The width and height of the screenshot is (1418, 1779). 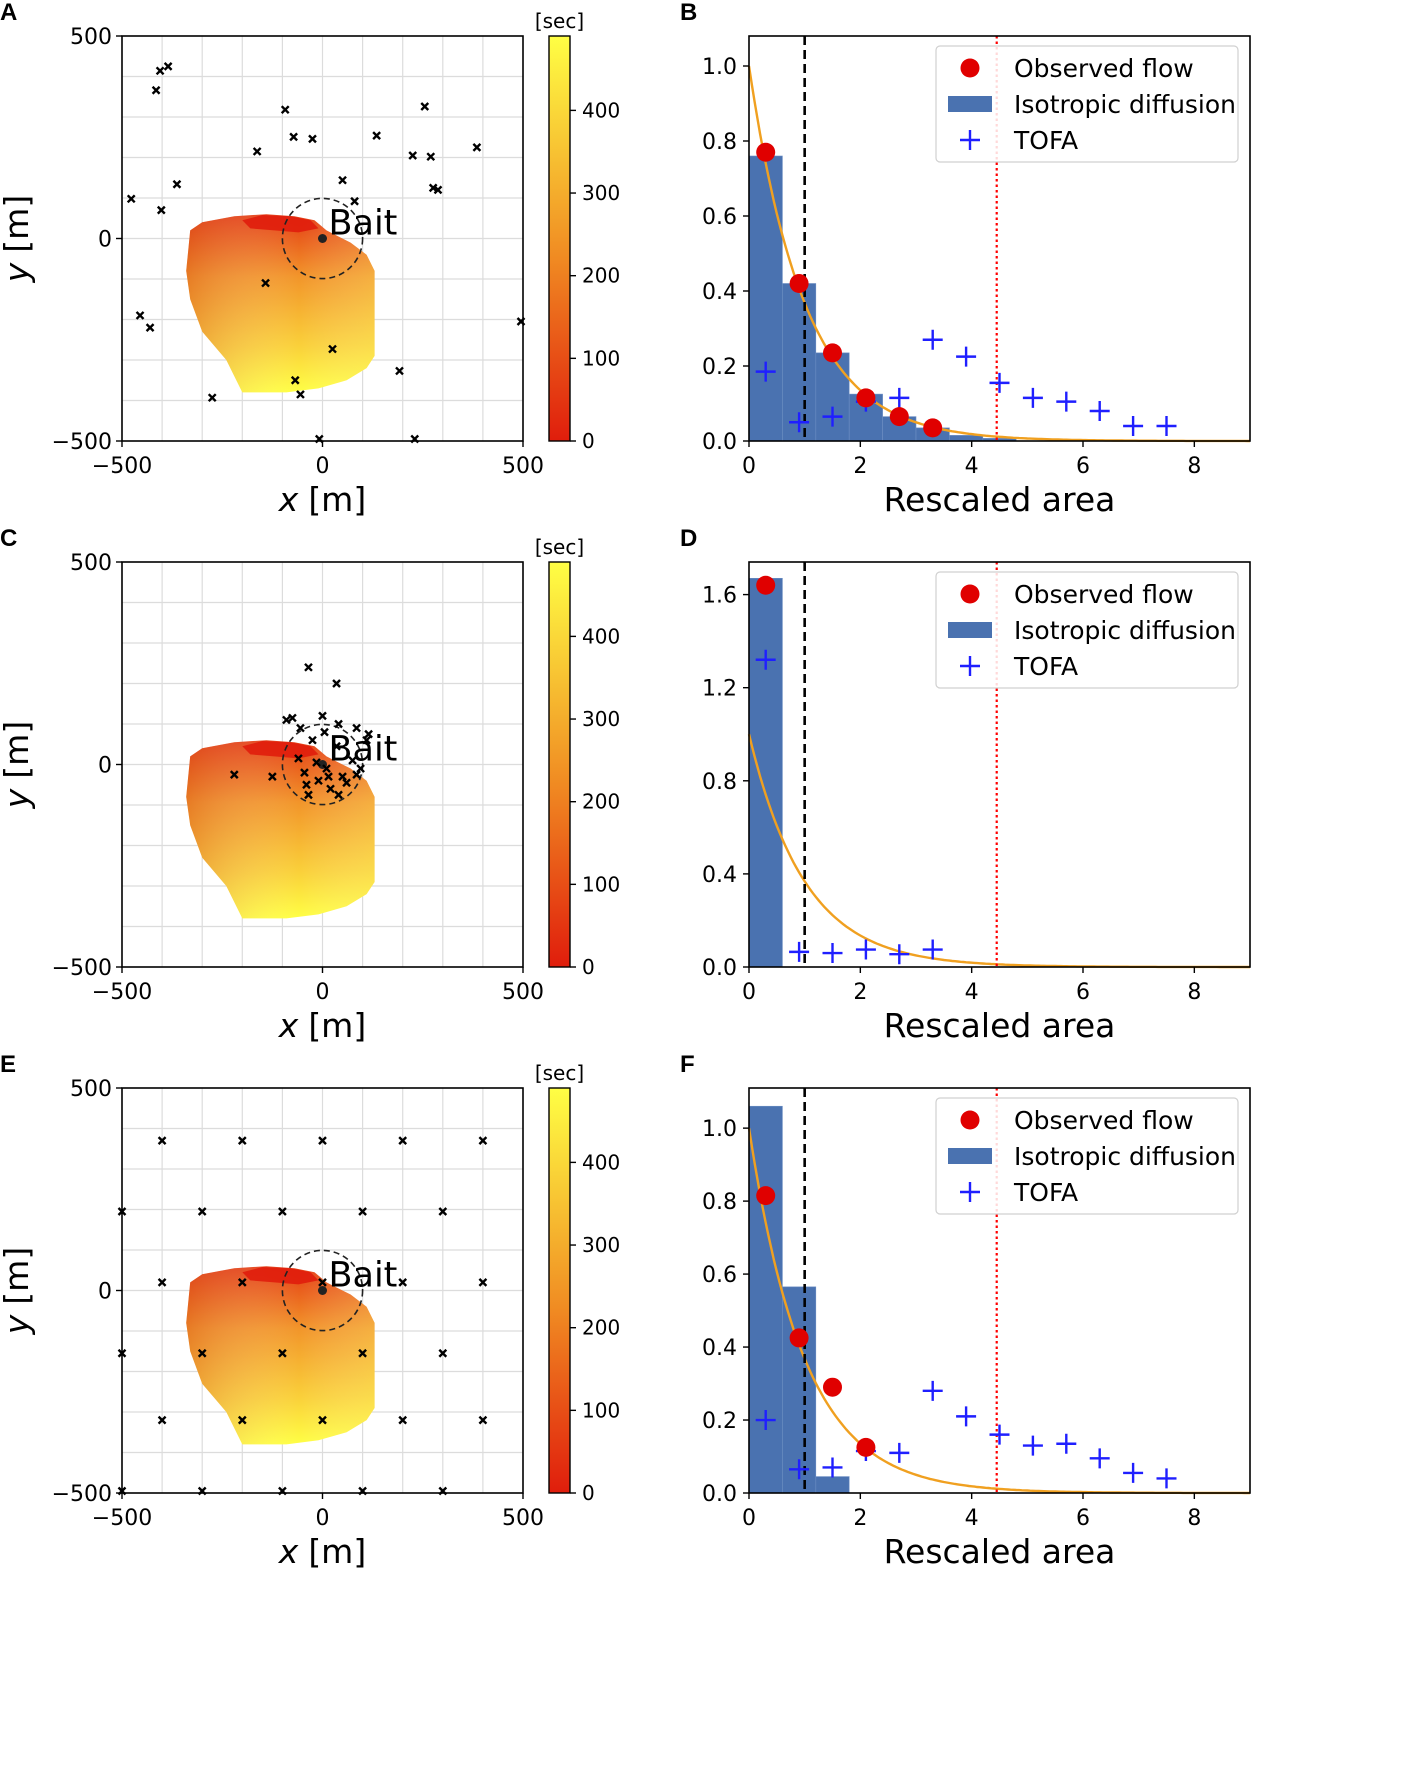 I want to click on colorbar-tick-label: 0, so click(x=588, y=967).